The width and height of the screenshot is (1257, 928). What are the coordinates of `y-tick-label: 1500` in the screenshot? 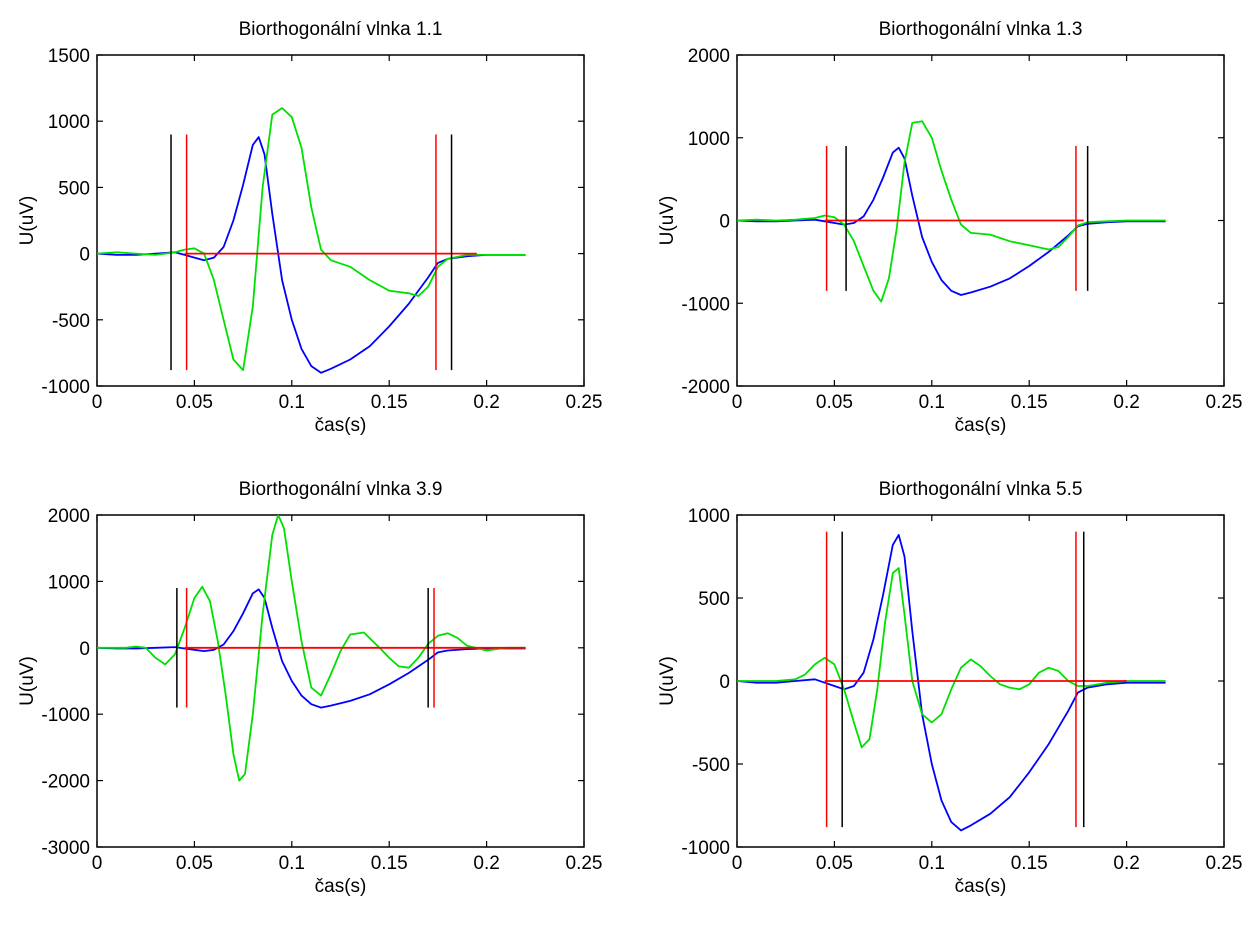 It's located at (69, 56).